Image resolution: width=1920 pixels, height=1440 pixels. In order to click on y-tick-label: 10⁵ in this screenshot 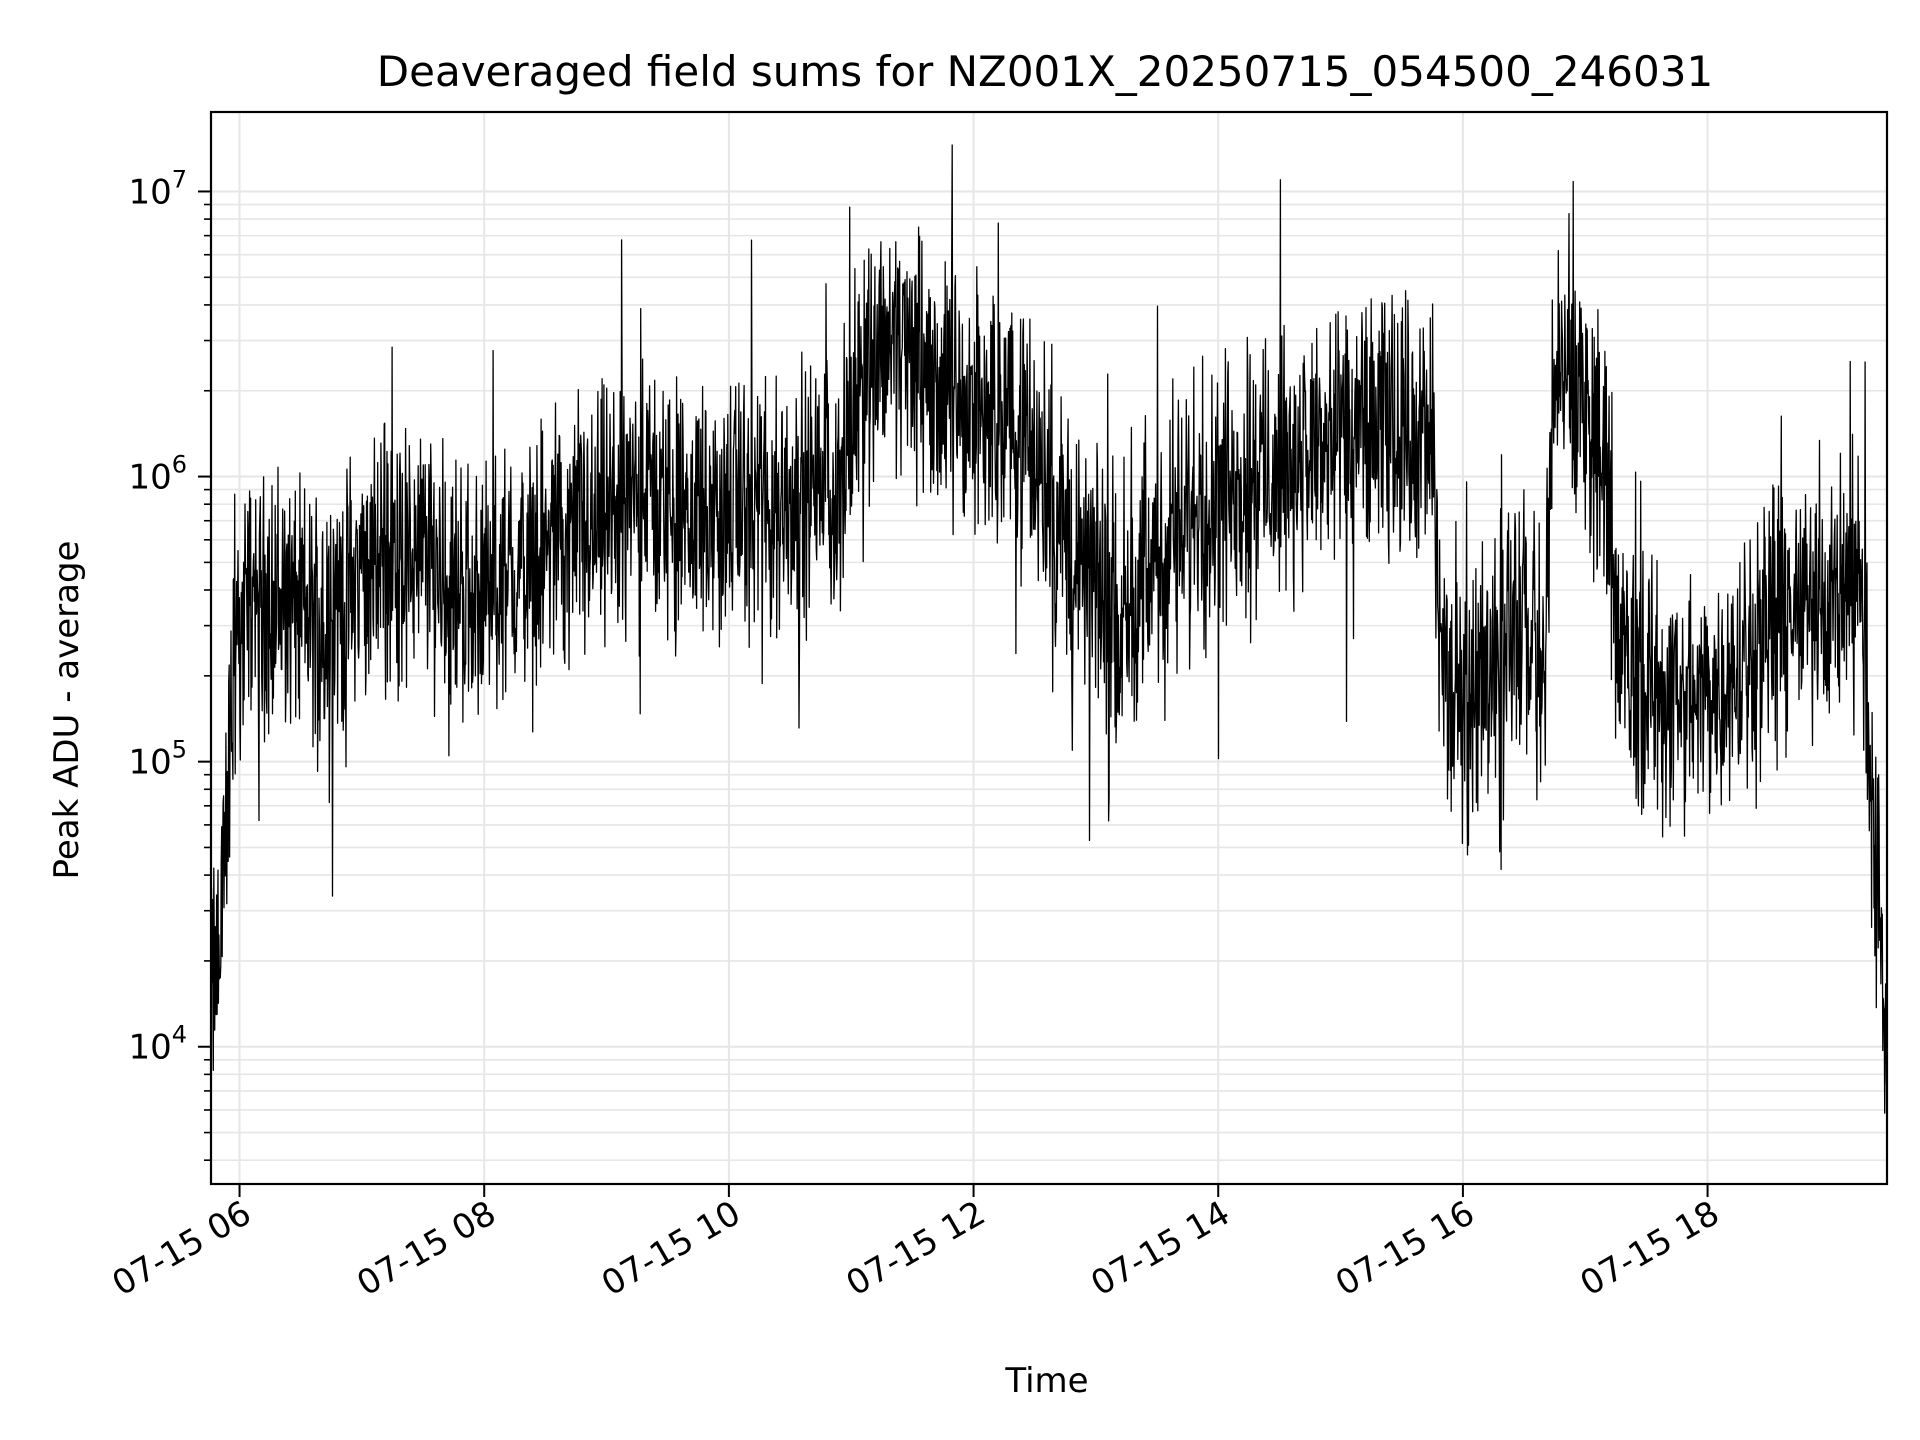, I will do `click(157, 759)`.